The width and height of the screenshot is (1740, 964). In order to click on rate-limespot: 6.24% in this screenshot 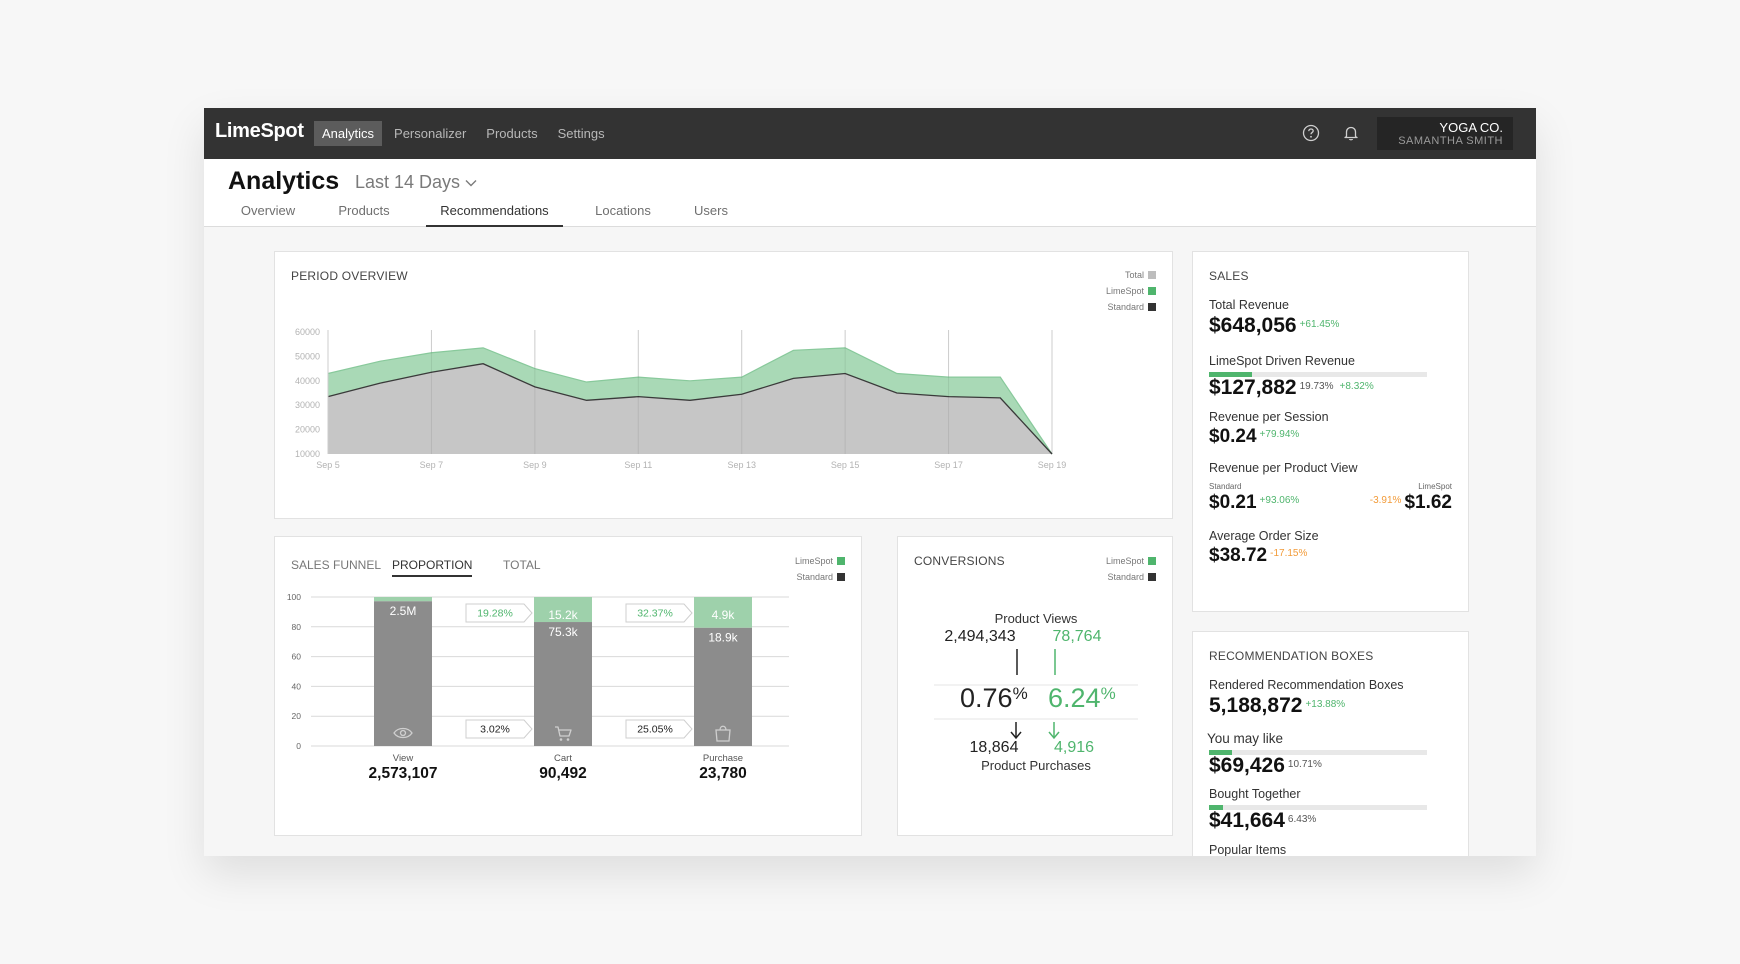, I will do `click(1082, 698)`.